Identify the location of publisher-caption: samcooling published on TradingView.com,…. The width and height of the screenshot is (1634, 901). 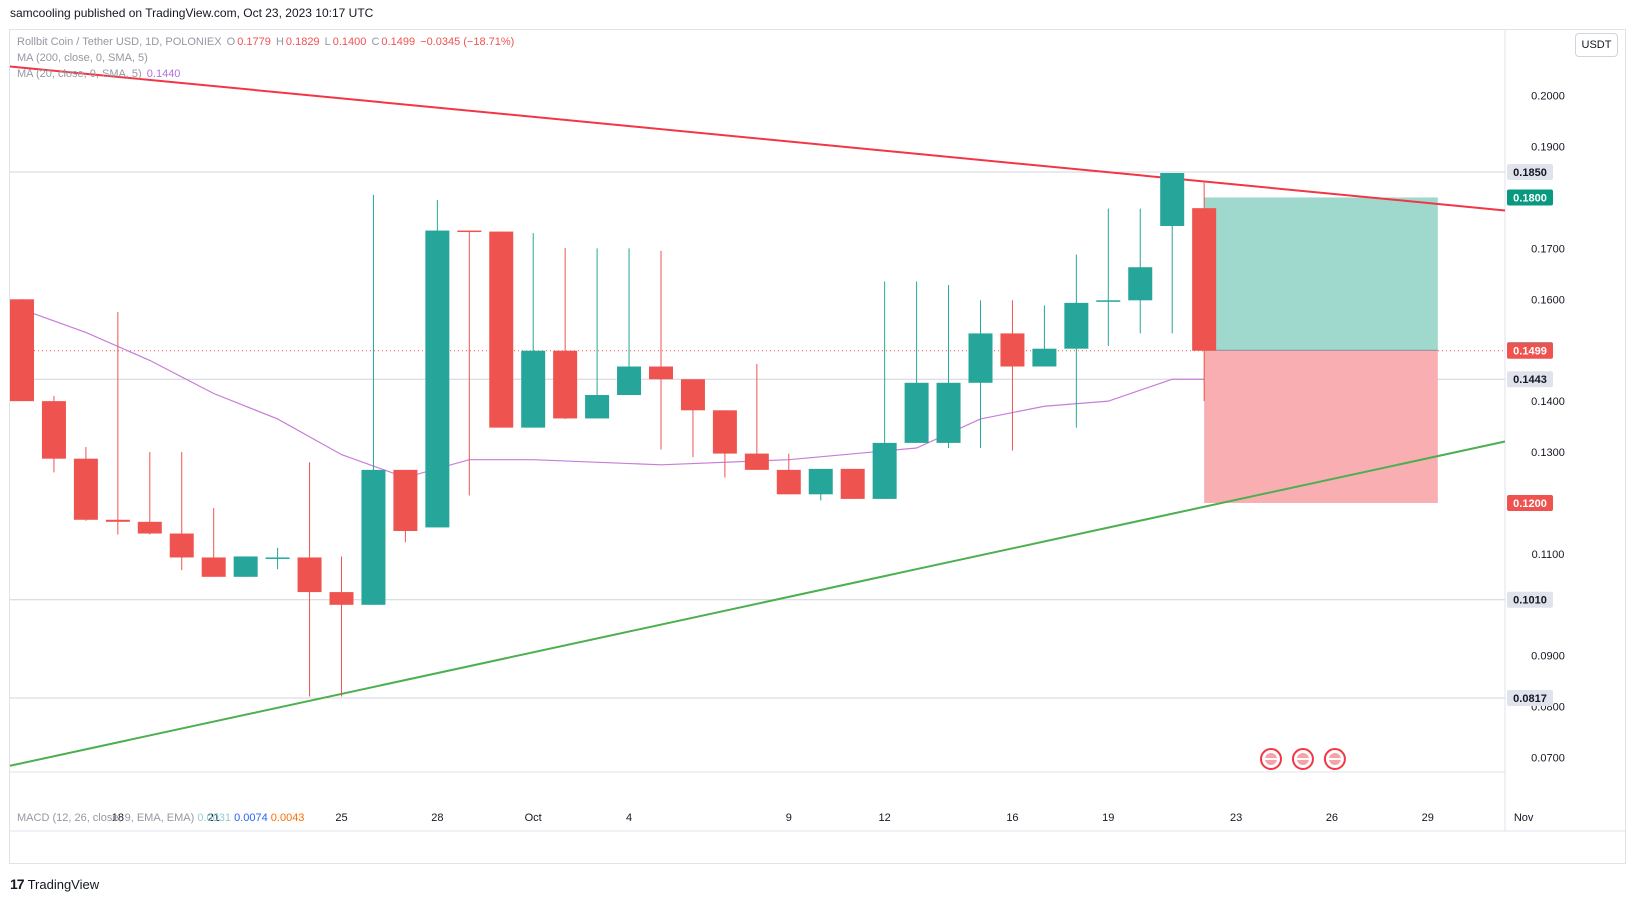
(192, 13).